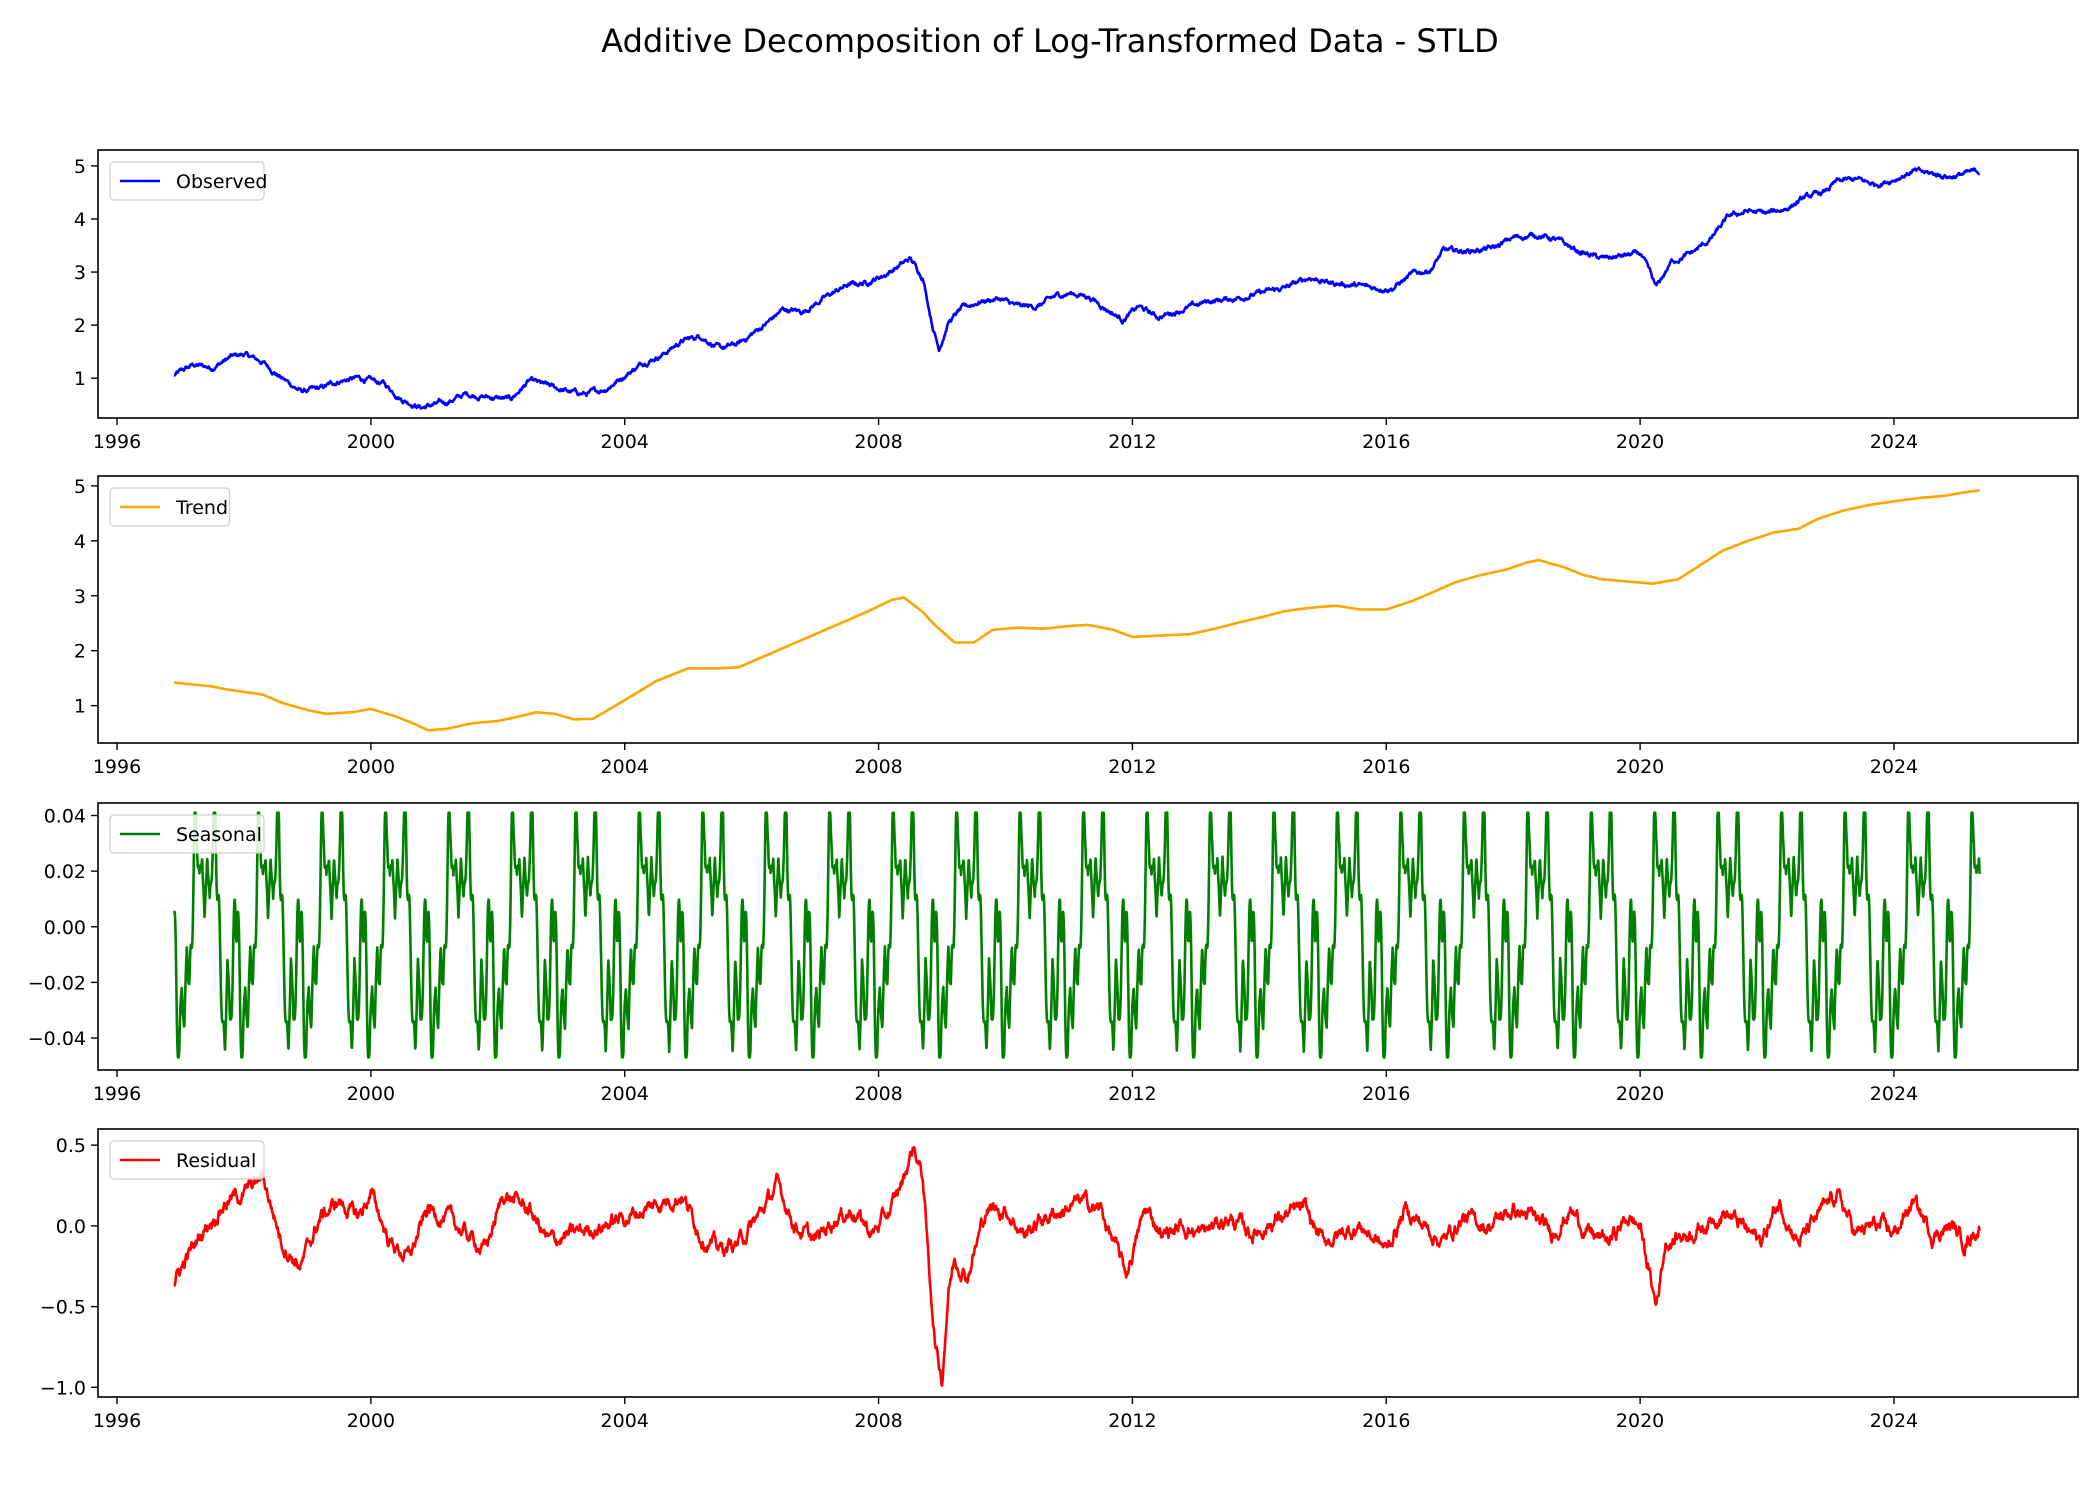  I want to click on series-line-residual, so click(1077, 1266).